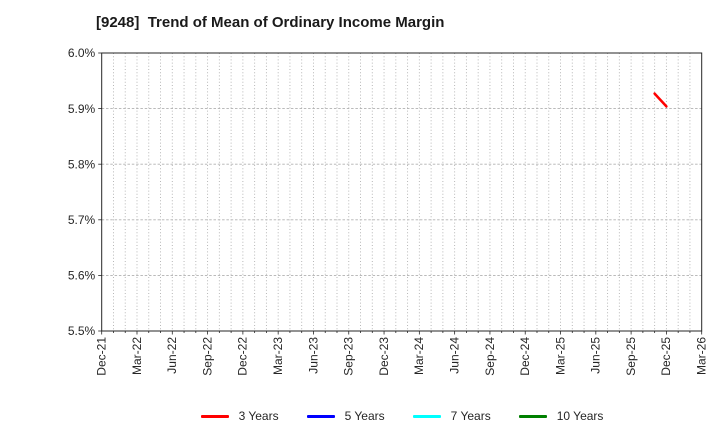 The width and height of the screenshot is (720, 440). I want to click on x-tick-label: Jun-23, so click(313, 355).